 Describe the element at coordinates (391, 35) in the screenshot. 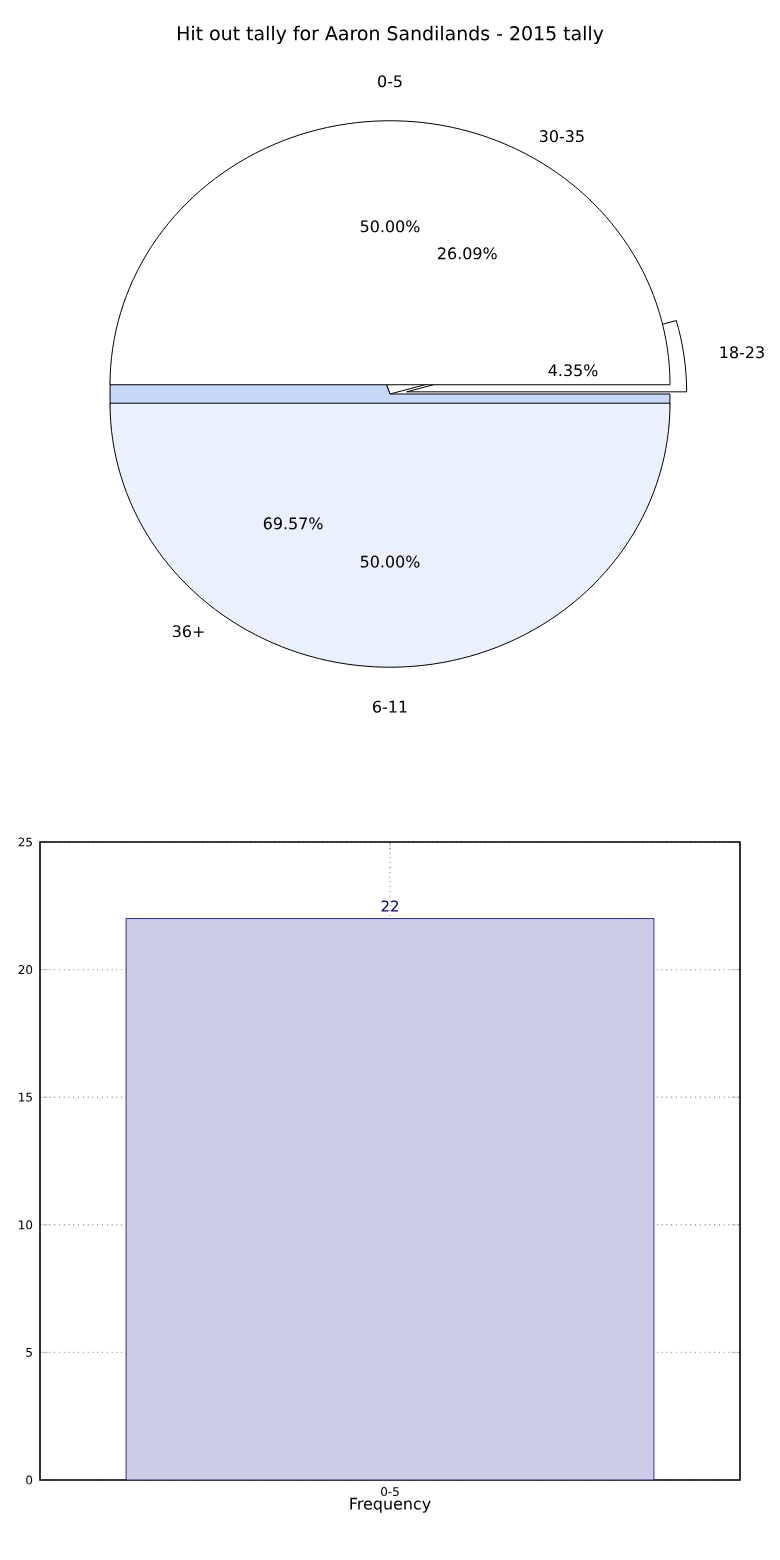

I see `chart-title: Hit out tally for Aaron Sandilands - 2015 tally` at that location.